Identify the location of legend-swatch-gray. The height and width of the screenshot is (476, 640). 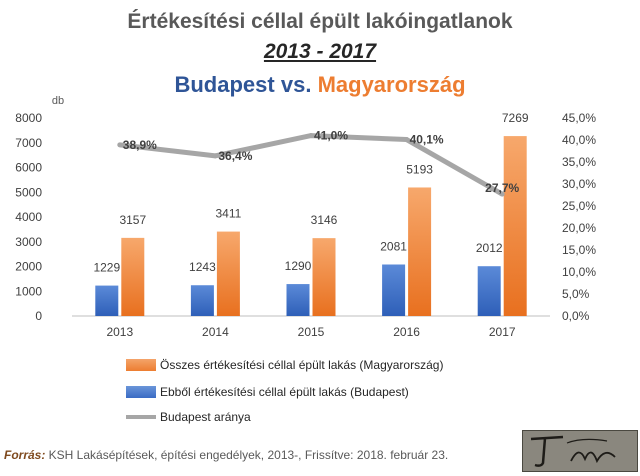
(141, 417).